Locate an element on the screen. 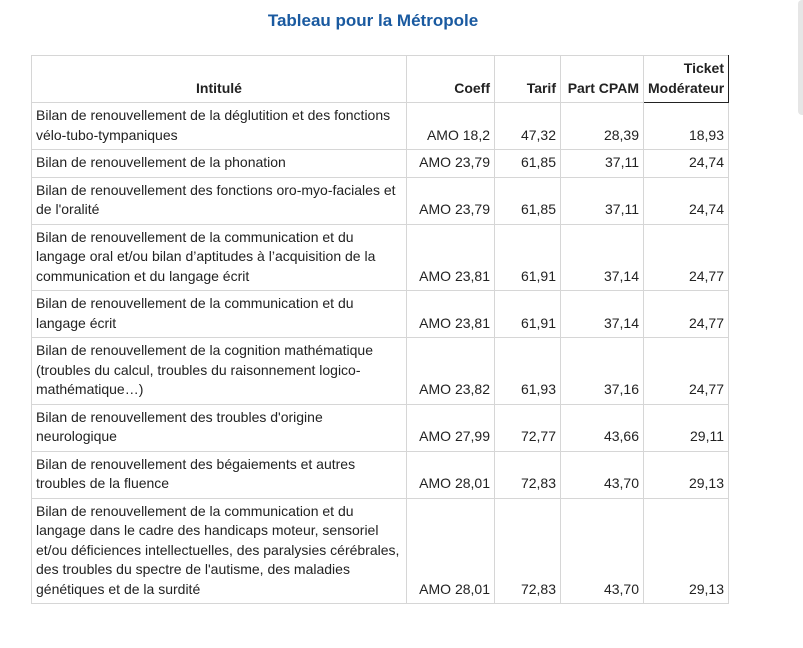  header-cell: Part CPAM is located at coordinates (602, 79).